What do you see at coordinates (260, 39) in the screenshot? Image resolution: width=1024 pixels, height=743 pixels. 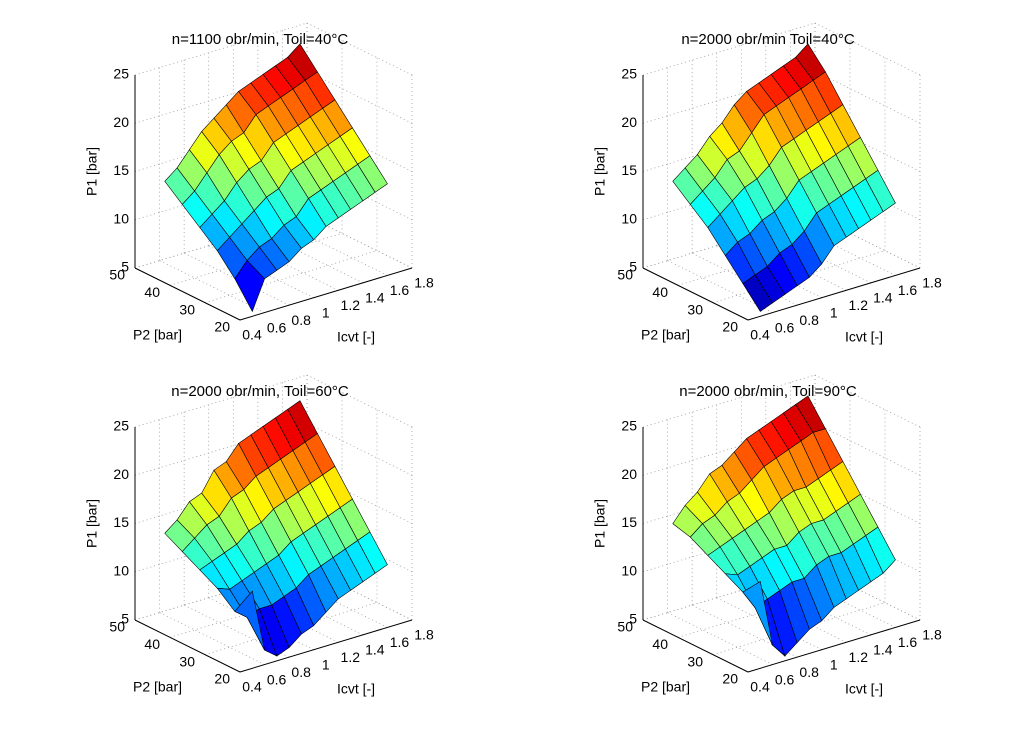 I see `subplot-title: n=1100 obr/min, Toil=40°C` at bounding box center [260, 39].